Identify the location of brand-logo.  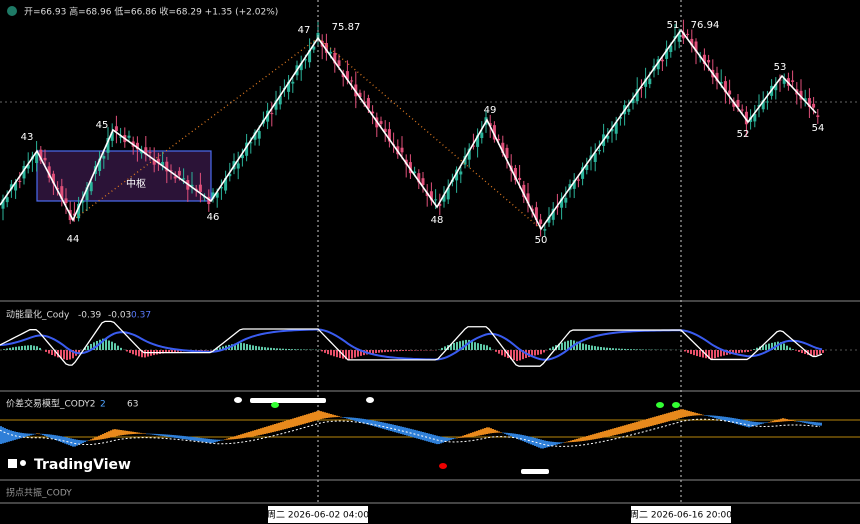
(23, 463).